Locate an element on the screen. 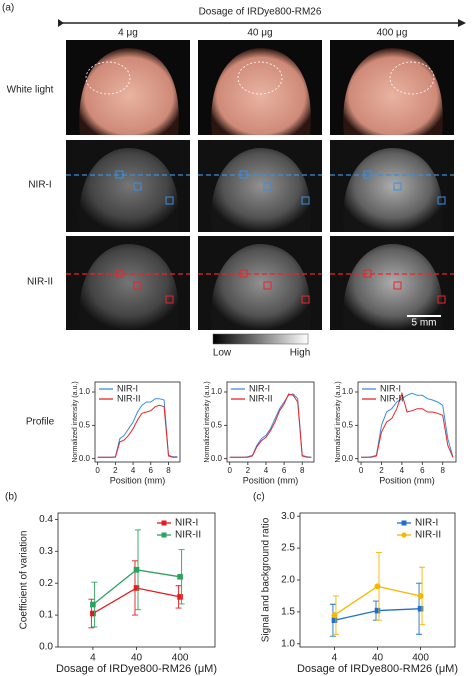 Image resolution: width=474 pixels, height=676 pixels. header: Dosage of IRDye800-RM26 is located at coordinates (260, 12).